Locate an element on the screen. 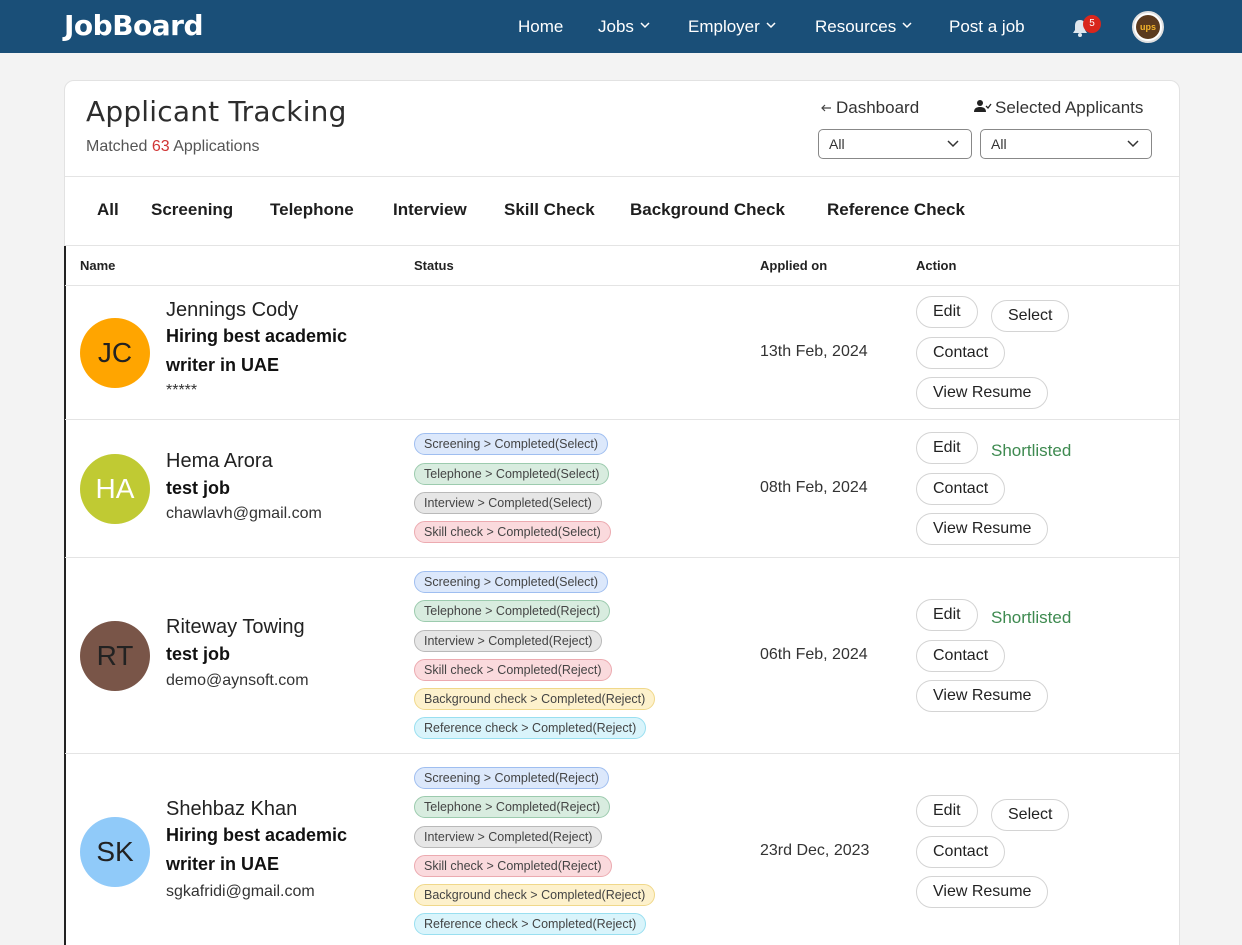 This screenshot has height=945, width=1242. applicant-name: Hema Arora is located at coordinates (219, 461).